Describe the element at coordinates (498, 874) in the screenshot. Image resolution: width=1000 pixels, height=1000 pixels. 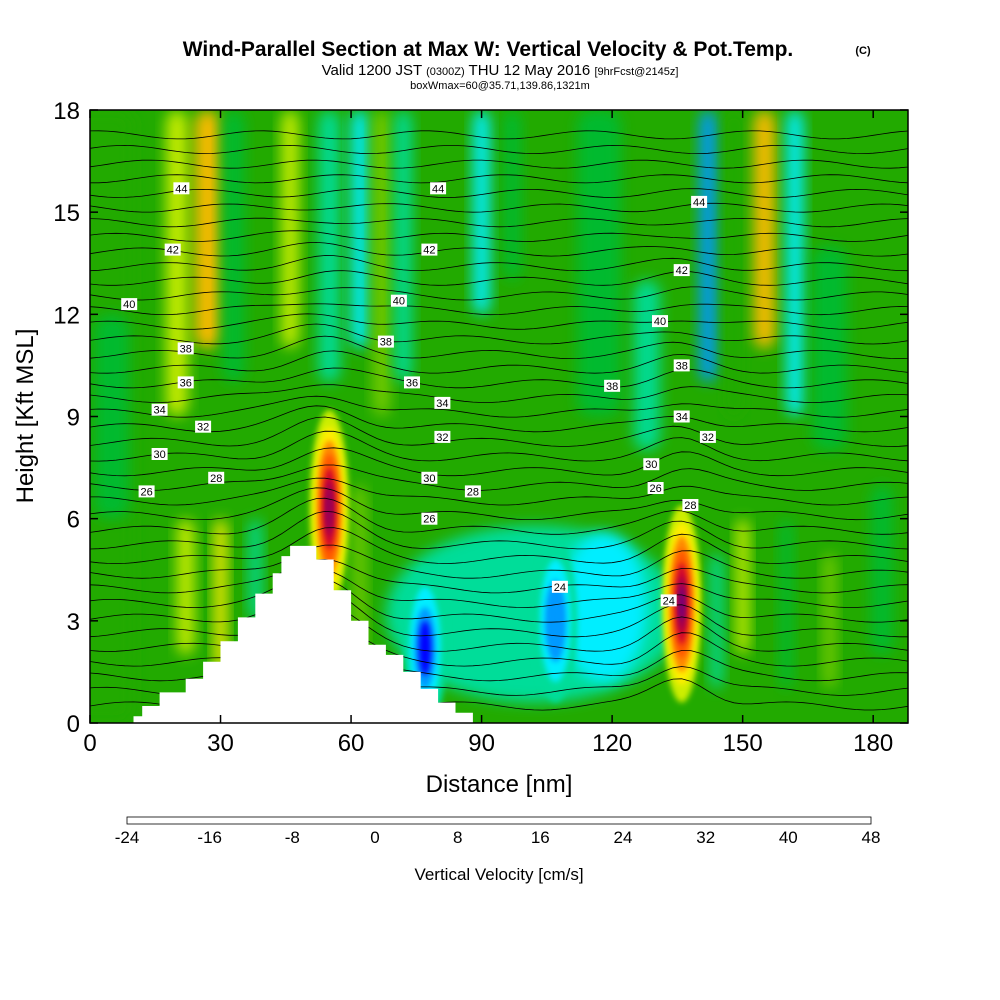
I see `colorbar-label: Vertical Velocity [cm/s]` at that location.